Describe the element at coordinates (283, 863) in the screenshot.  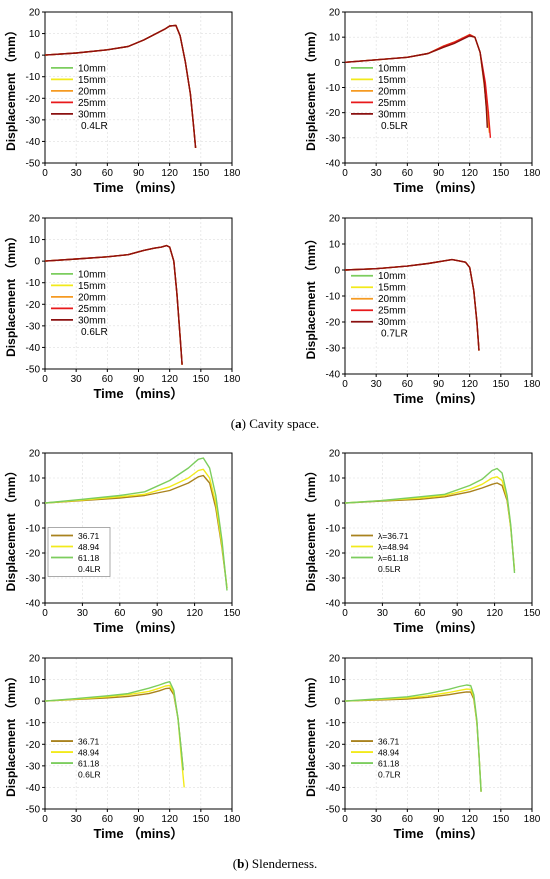
I see `caption-b-text: Slenderness.` at that location.